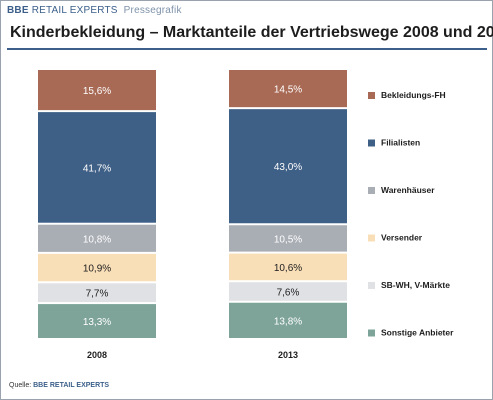 The image size is (493, 400). What do you see at coordinates (288, 355) in the screenshot?
I see `x-tick-label-2013: 2013` at bounding box center [288, 355].